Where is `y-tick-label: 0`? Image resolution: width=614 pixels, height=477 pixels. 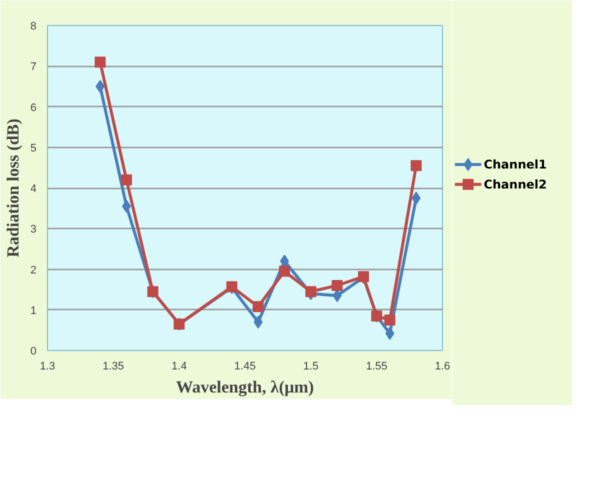 y-tick-label: 0 is located at coordinates (33, 352).